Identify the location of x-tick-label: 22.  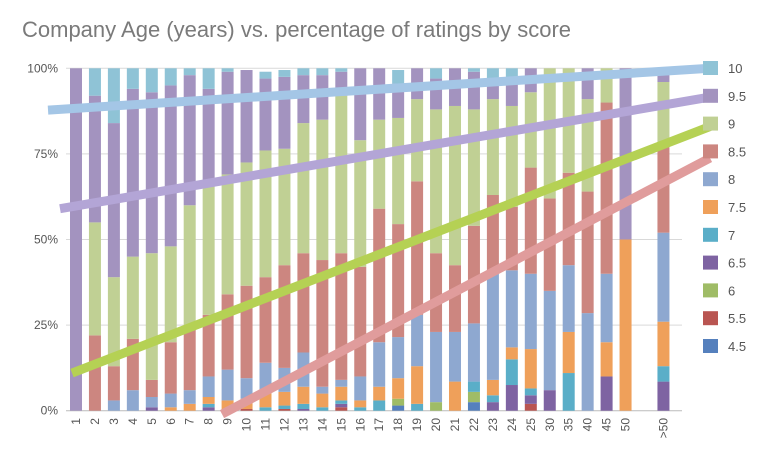
(474, 425).